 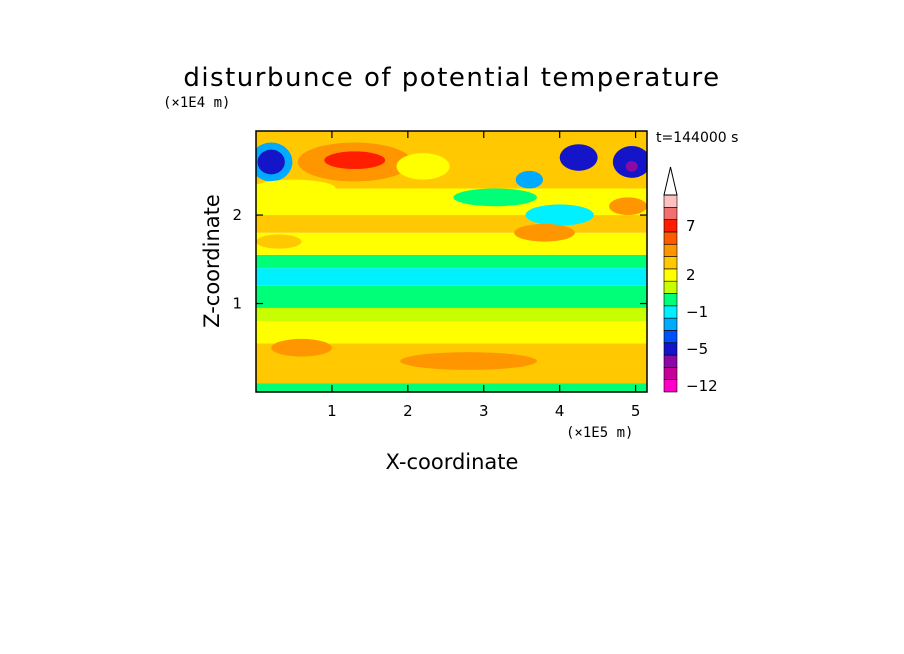 What do you see at coordinates (408, 411) in the screenshot?
I see `x-tick-label: 2` at bounding box center [408, 411].